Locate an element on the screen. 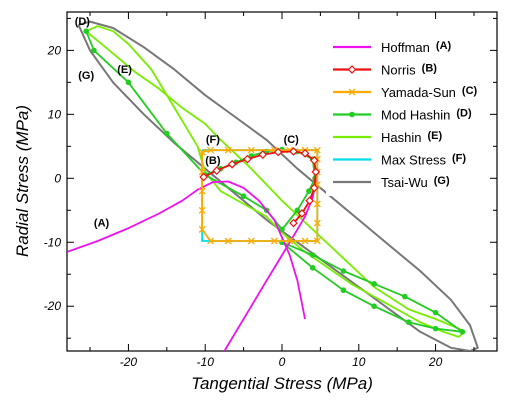 This screenshot has width=517, height=413. x-tick-label: -10 is located at coordinates (206, 362).